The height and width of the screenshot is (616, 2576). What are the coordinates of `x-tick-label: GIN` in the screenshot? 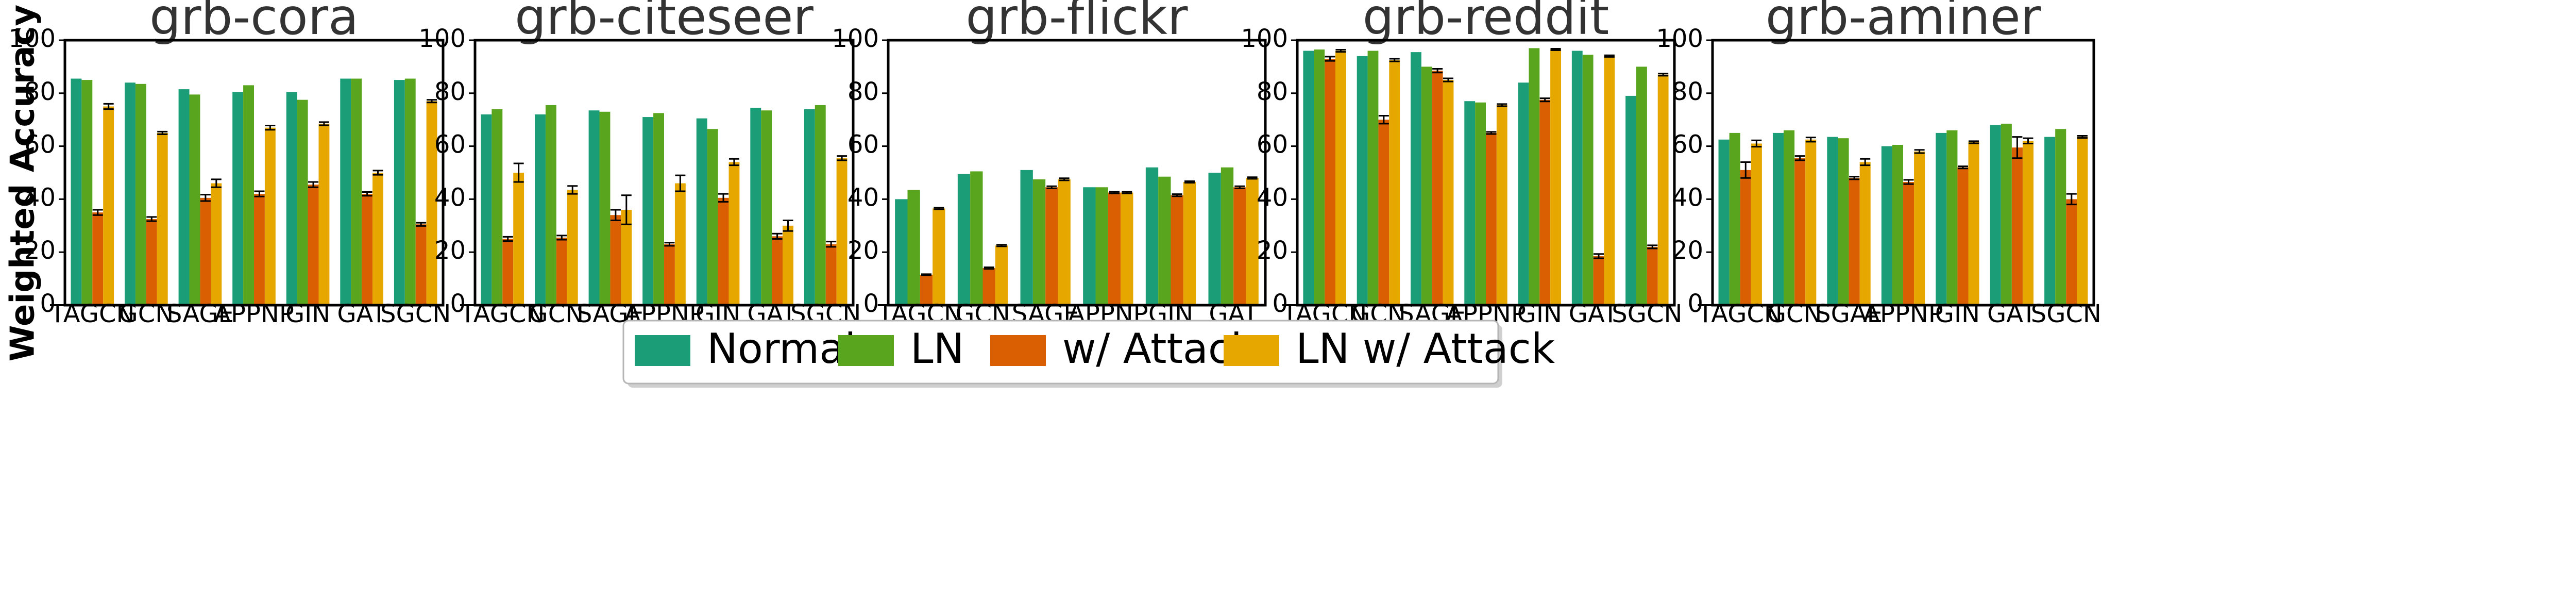 It's located at (307, 313).